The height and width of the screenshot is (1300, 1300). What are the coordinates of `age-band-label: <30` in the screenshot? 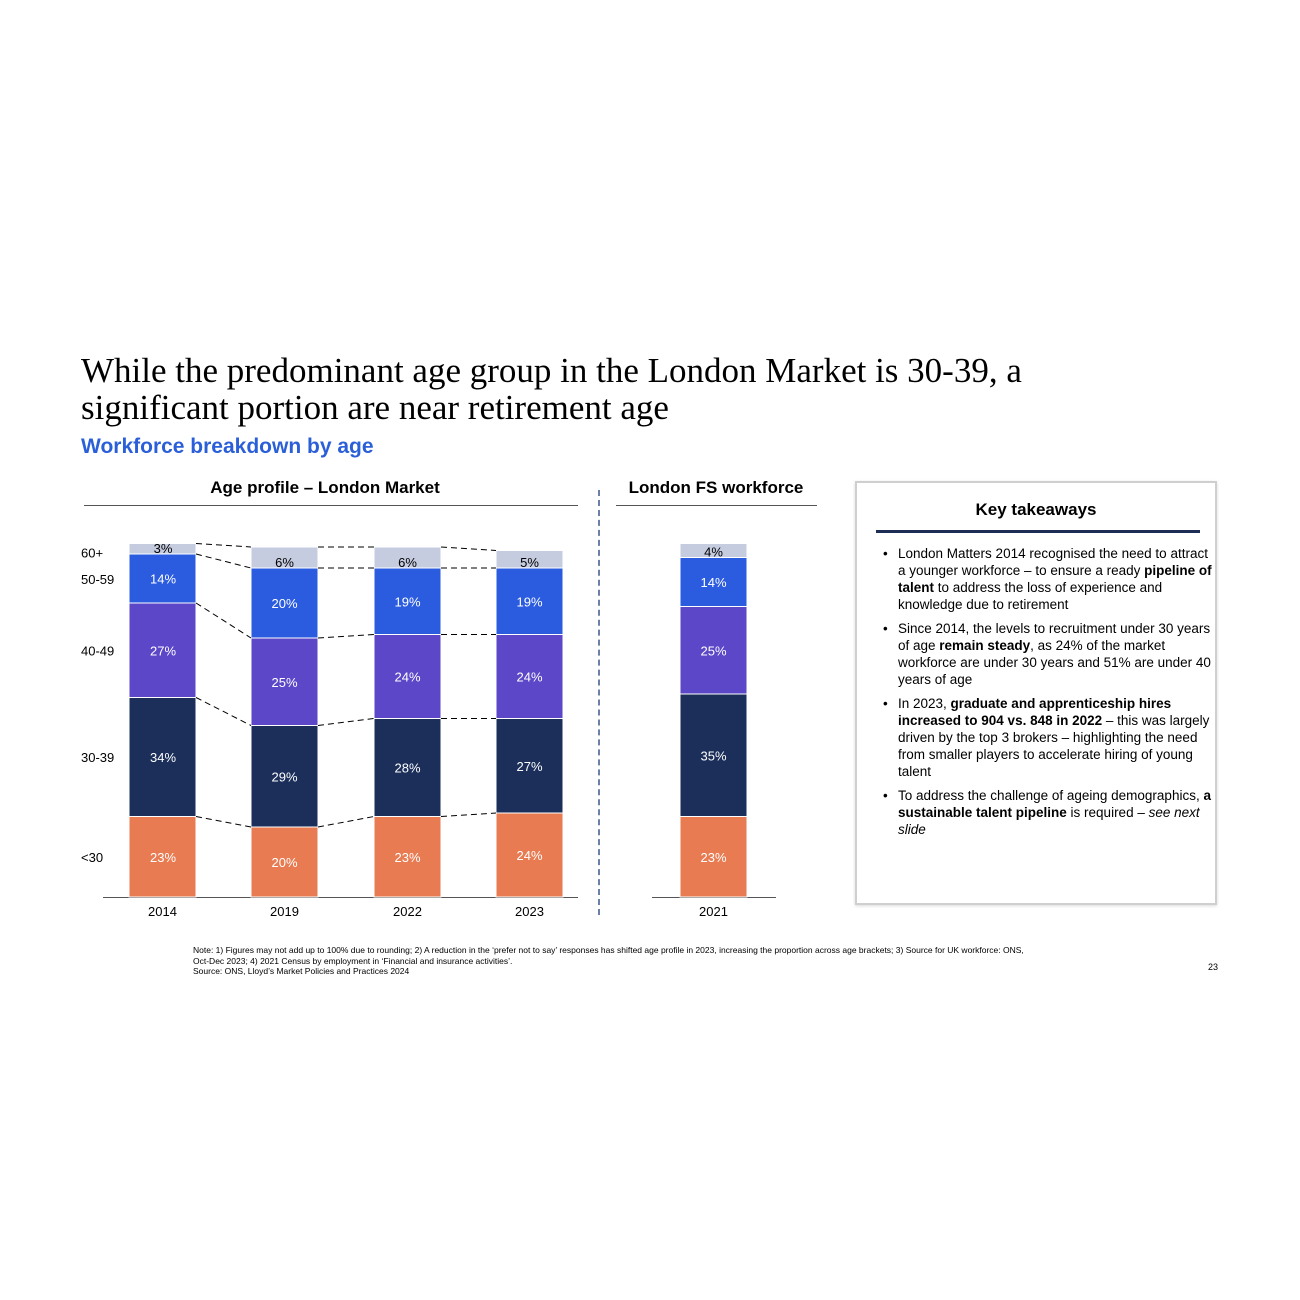 It's located at (92, 857).